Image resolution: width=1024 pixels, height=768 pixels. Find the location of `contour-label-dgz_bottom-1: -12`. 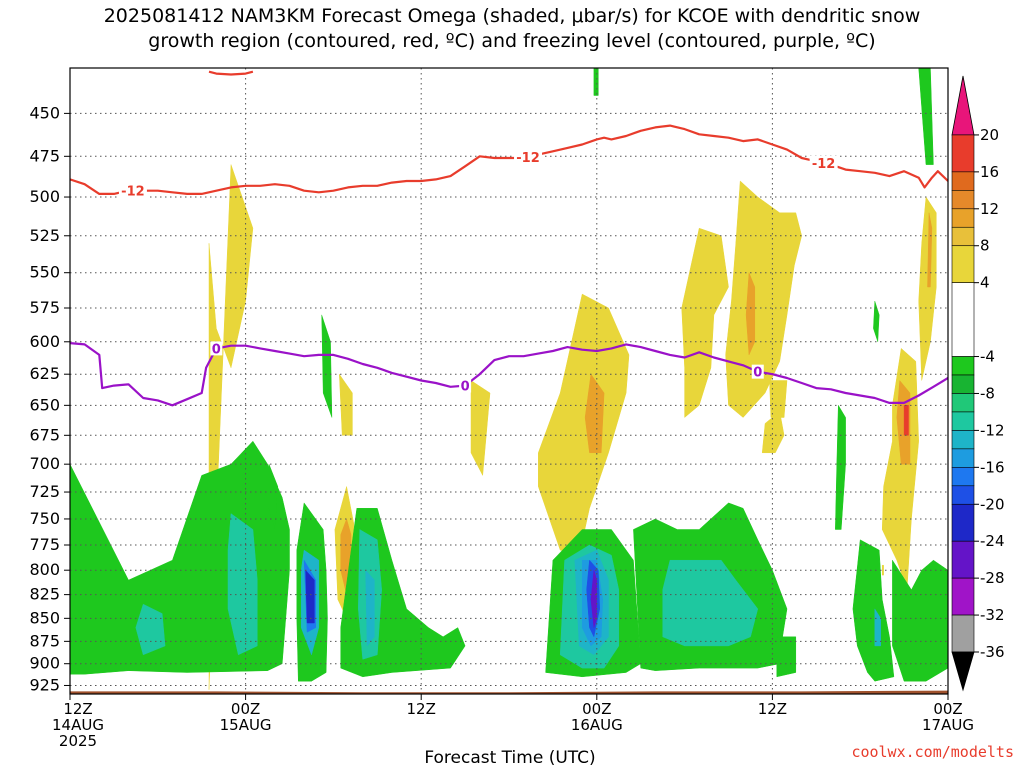

contour-label-dgz_bottom-1: -12 is located at coordinates (528, 158).